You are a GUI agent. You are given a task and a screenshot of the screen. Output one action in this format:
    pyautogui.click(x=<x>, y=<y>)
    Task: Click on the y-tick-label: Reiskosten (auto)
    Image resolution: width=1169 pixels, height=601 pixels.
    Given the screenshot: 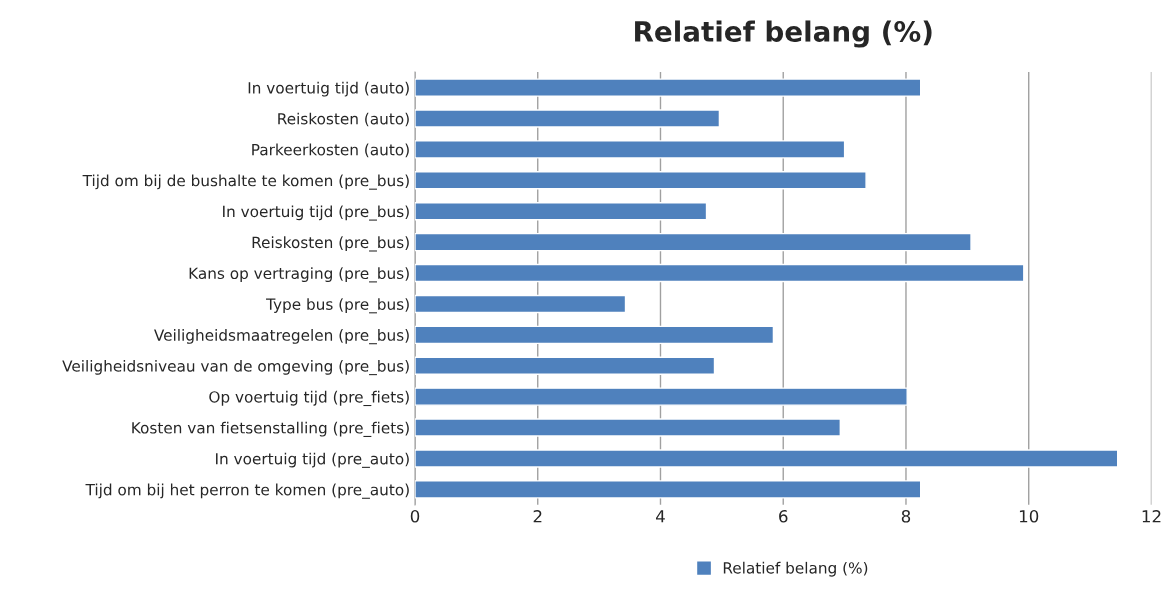 What is the action you would take?
    pyautogui.click(x=343, y=119)
    